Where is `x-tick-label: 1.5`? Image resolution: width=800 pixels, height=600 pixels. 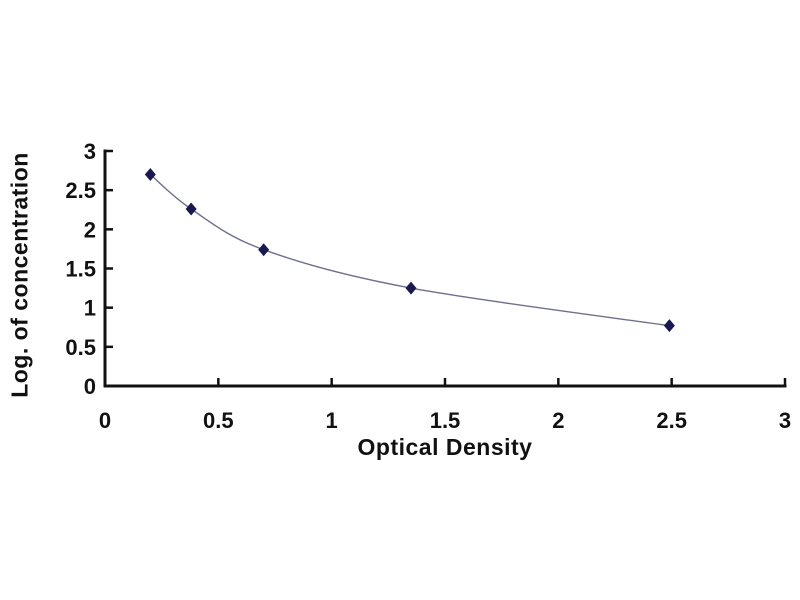 x-tick-label: 1.5 is located at coordinates (445, 420).